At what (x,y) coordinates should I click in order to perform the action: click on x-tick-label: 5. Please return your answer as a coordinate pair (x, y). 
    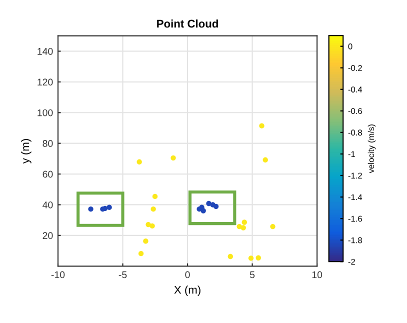
    Looking at the image, I should click on (252, 274).